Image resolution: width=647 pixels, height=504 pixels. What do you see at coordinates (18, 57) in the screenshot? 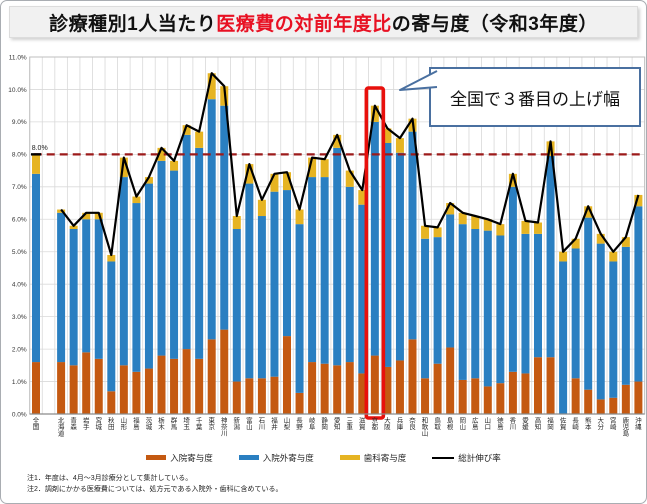
I see `y-tick-label: 11.0%` at bounding box center [18, 57].